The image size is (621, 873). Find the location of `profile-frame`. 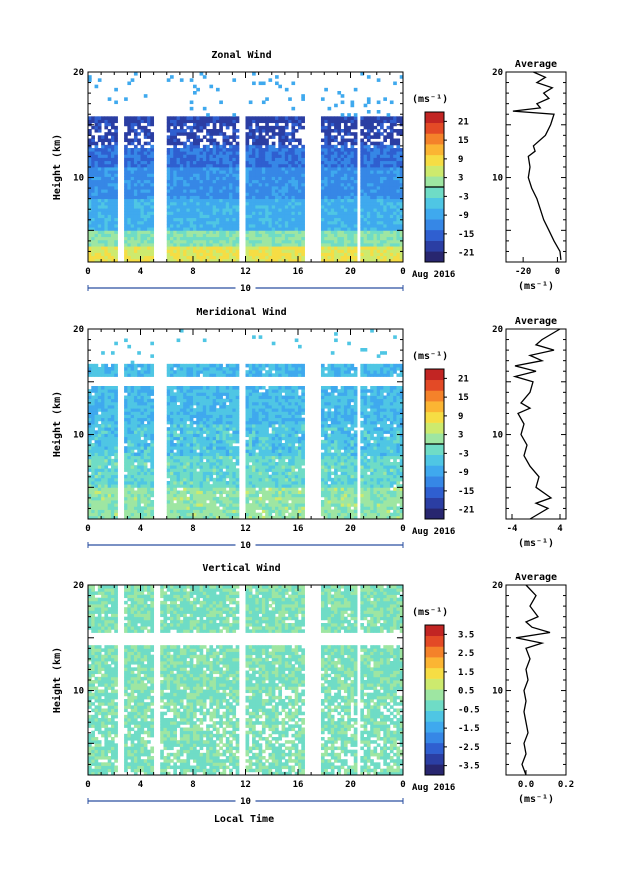

profile-frame is located at coordinates (536, 167).